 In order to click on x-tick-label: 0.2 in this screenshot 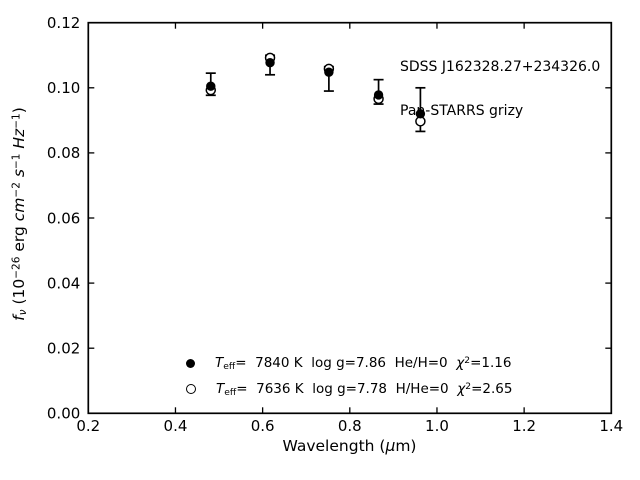, I will do `click(88, 426)`.